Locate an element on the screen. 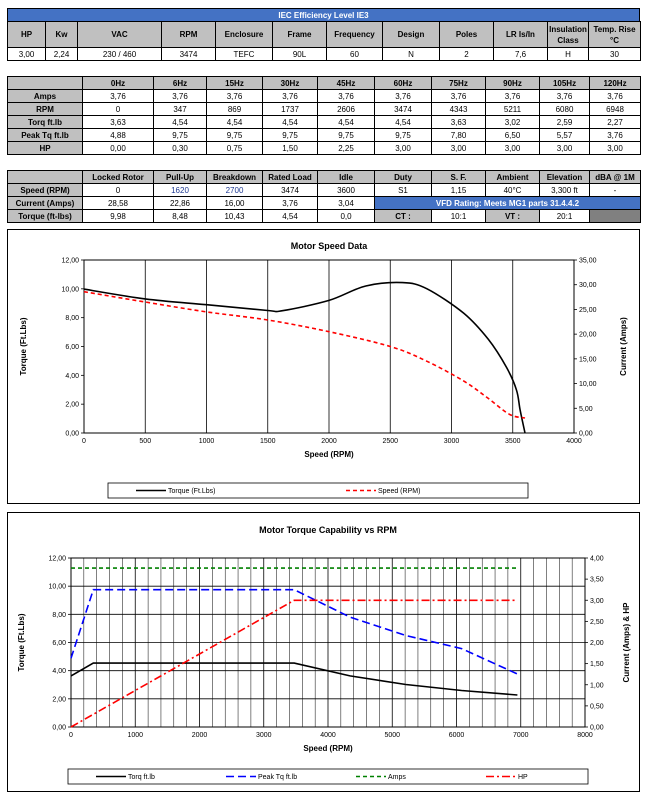  summary-header: Insulation Class is located at coordinates (568, 34).